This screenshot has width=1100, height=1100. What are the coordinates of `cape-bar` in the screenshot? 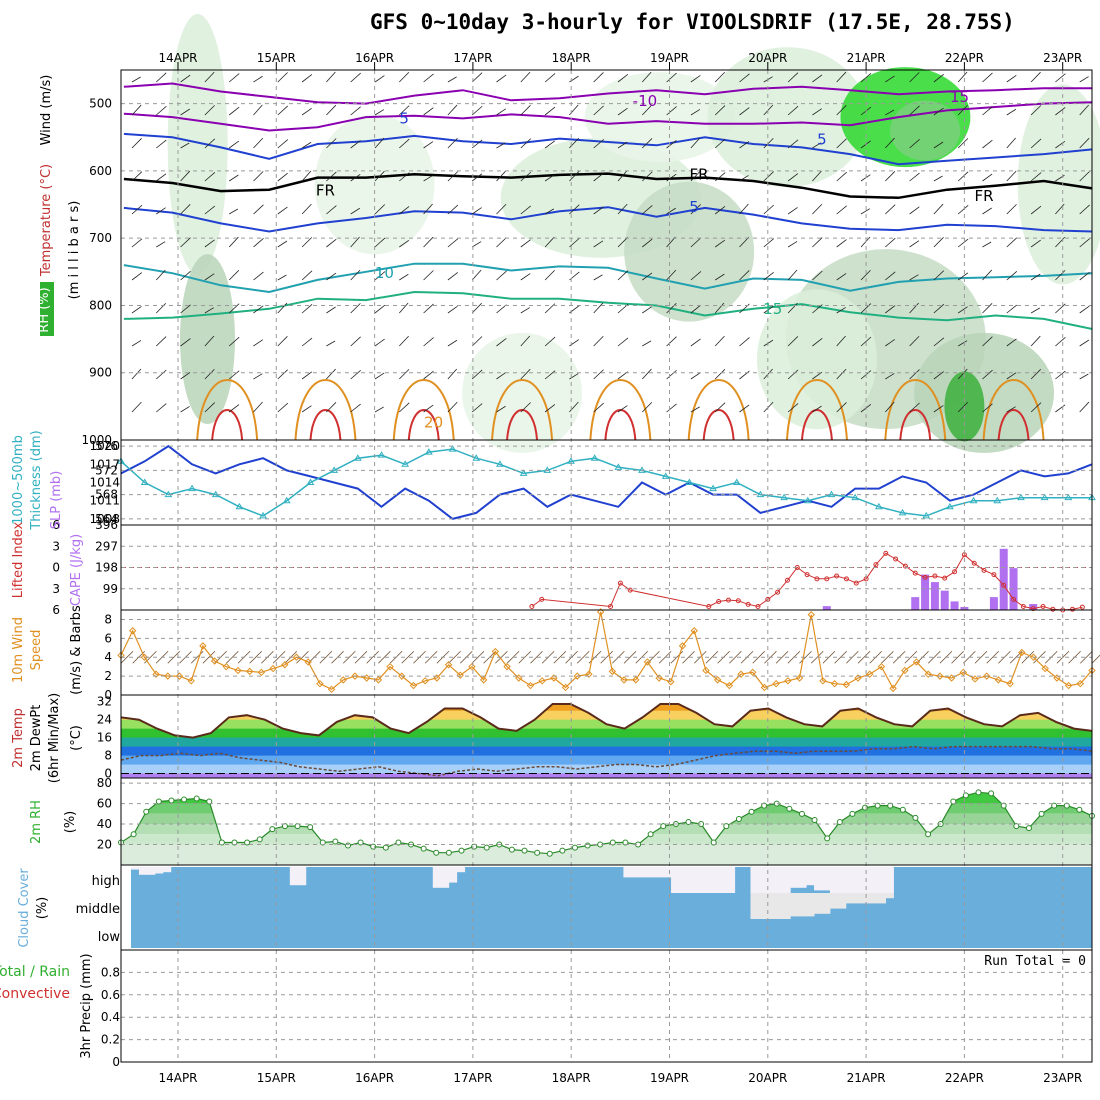 It's located at (915, 603).